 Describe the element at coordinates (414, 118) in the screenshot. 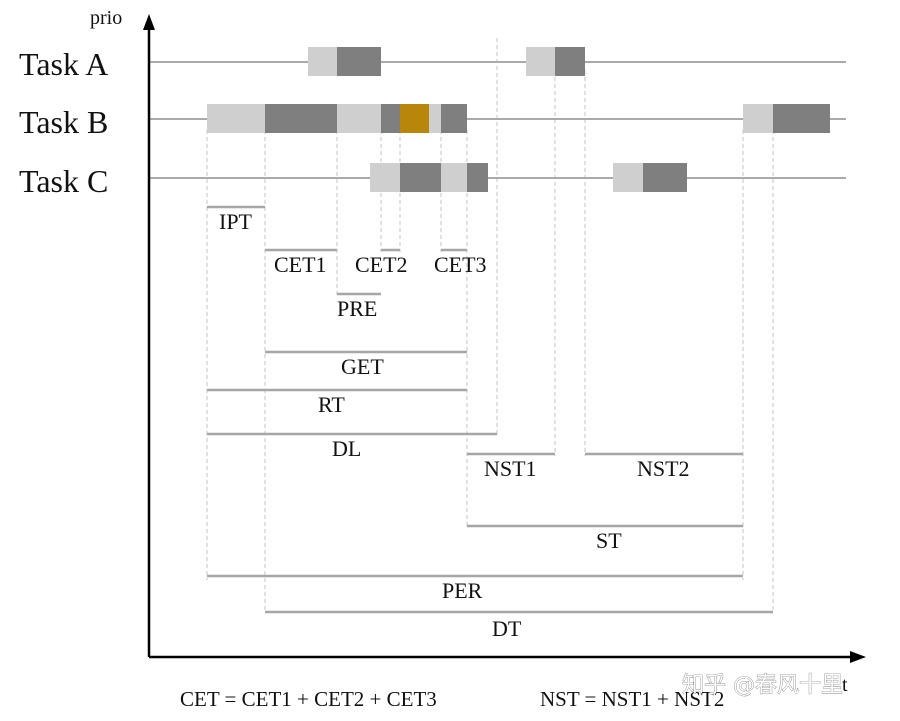

I see `task-b-highlight-segment` at that location.